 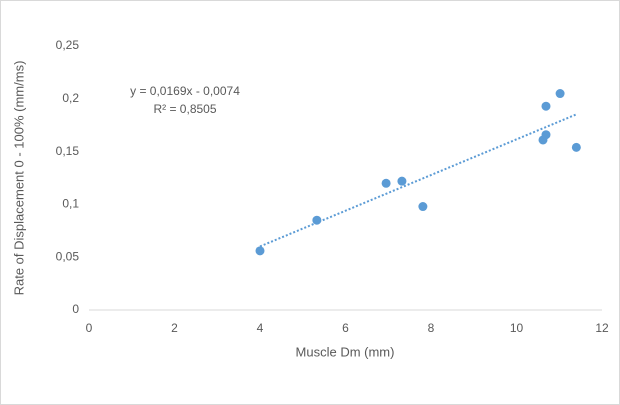 What do you see at coordinates (345, 351) in the screenshot?
I see `x-axis-label: Muscle Dm (mm)` at bounding box center [345, 351].